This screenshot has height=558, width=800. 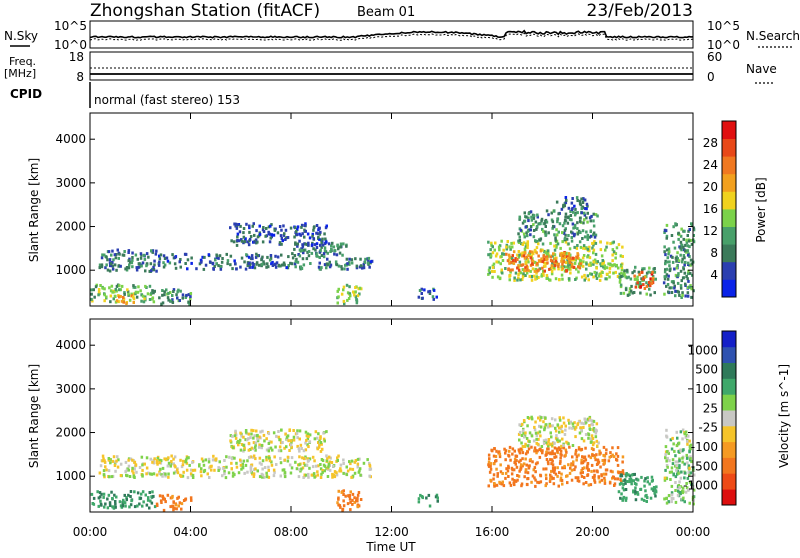 I want to click on colorbar-tick-label: 500, so click(x=706, y=370).